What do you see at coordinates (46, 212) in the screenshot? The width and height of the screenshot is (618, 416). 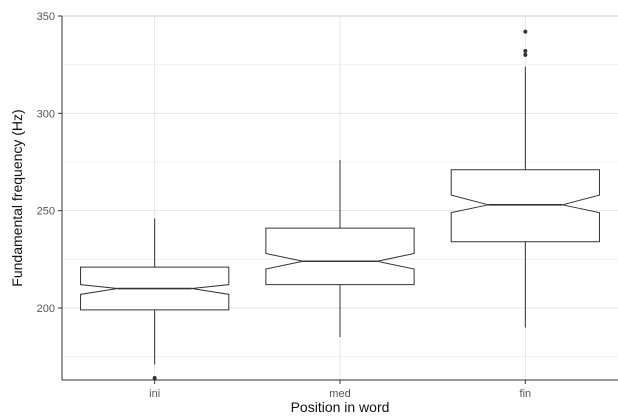 I see `y-tick-label: 250` at bounding box center [46, 212].